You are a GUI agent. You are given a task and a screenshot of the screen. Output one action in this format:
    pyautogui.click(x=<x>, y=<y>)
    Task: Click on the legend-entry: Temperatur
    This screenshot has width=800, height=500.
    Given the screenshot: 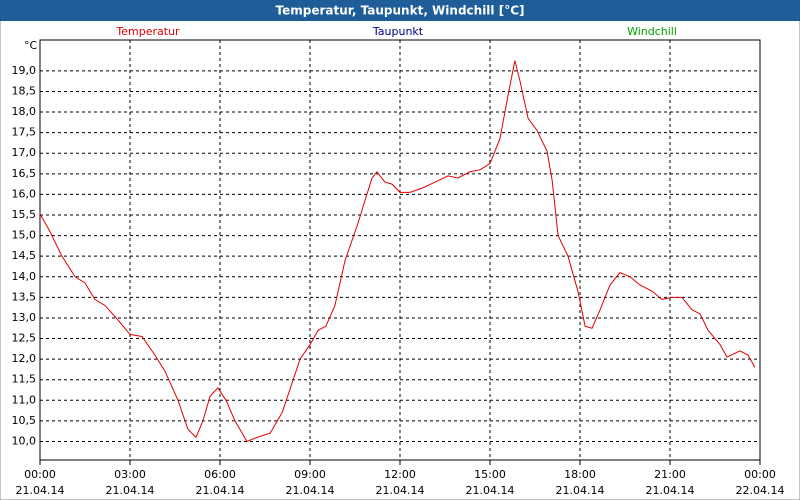 What is the action you would take?
    pyautogui.click(x=147, y=31)
    